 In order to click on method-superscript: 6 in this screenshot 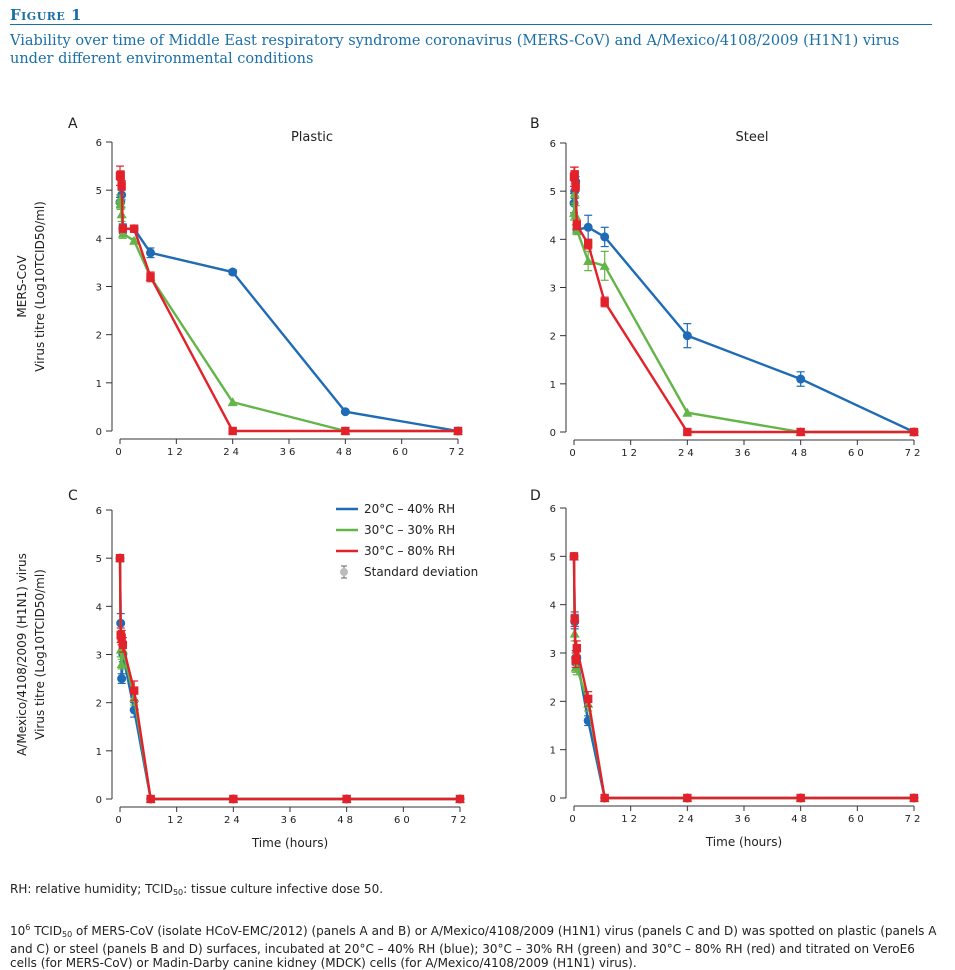, I will do `click(28, 927)`.